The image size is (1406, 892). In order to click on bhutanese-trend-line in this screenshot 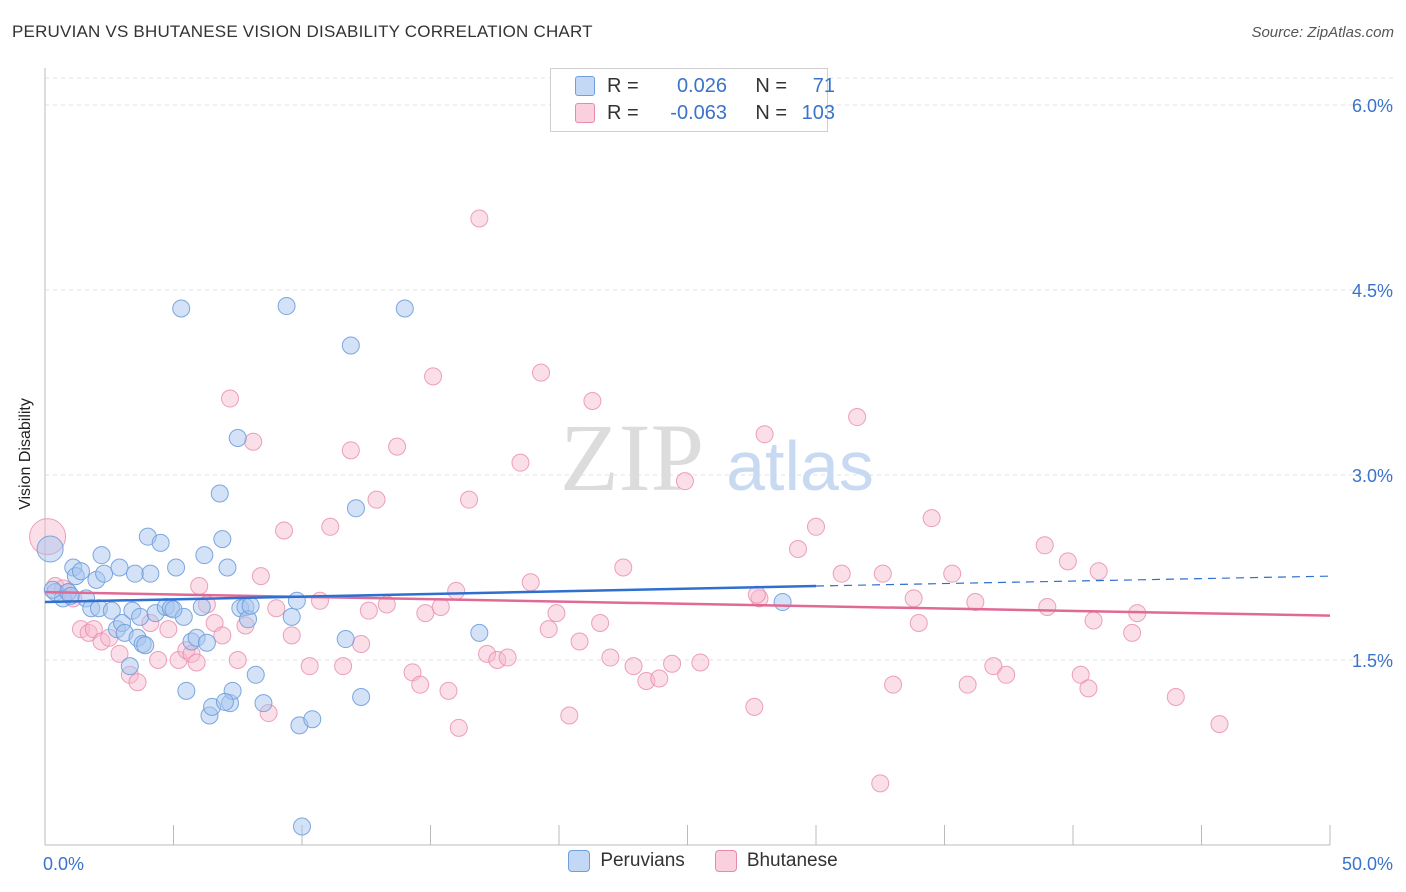, I will do `click(687, 603)`.